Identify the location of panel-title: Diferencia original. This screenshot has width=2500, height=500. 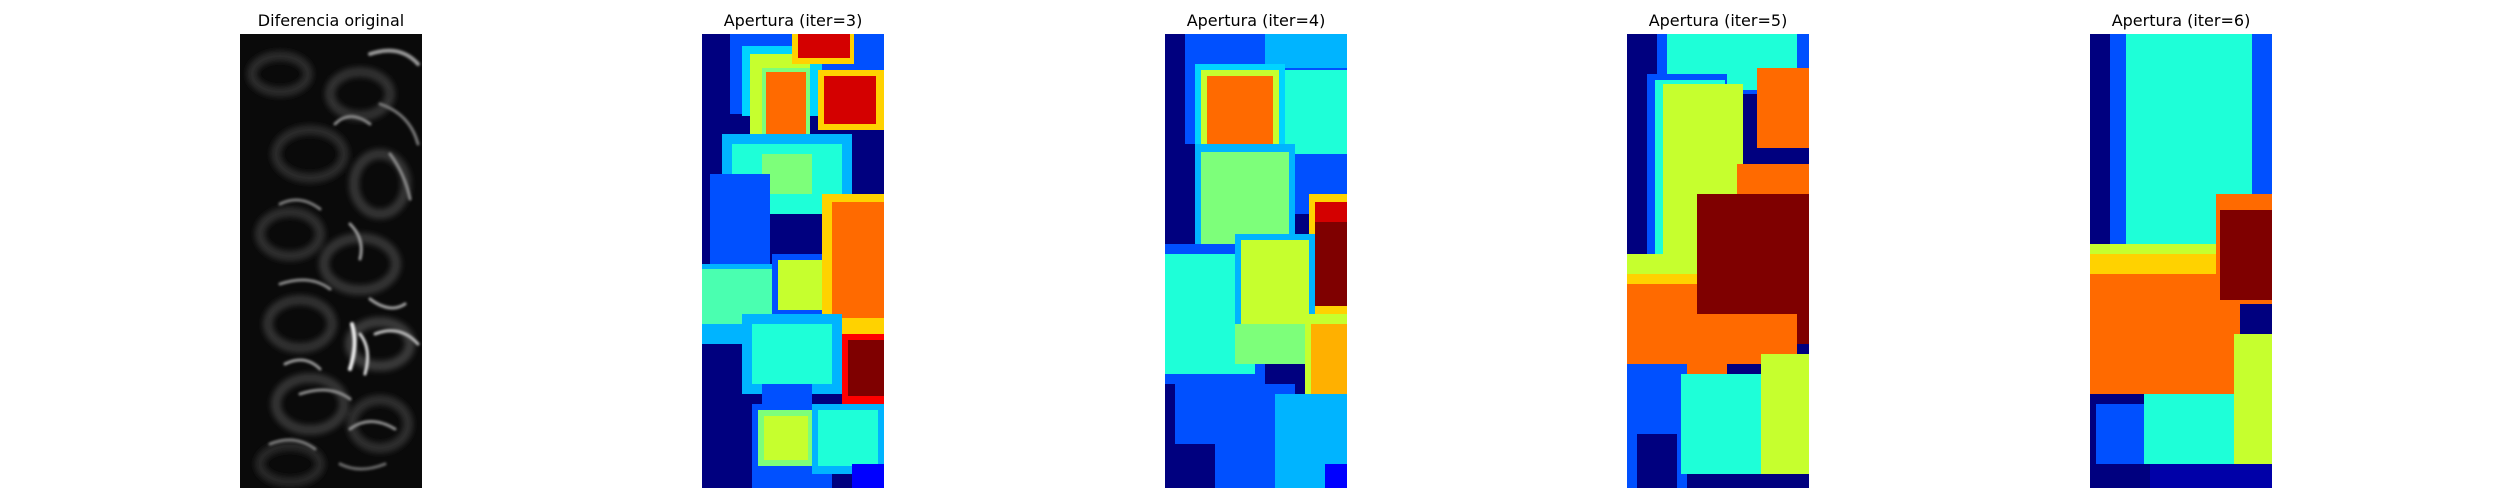
(331, 20).